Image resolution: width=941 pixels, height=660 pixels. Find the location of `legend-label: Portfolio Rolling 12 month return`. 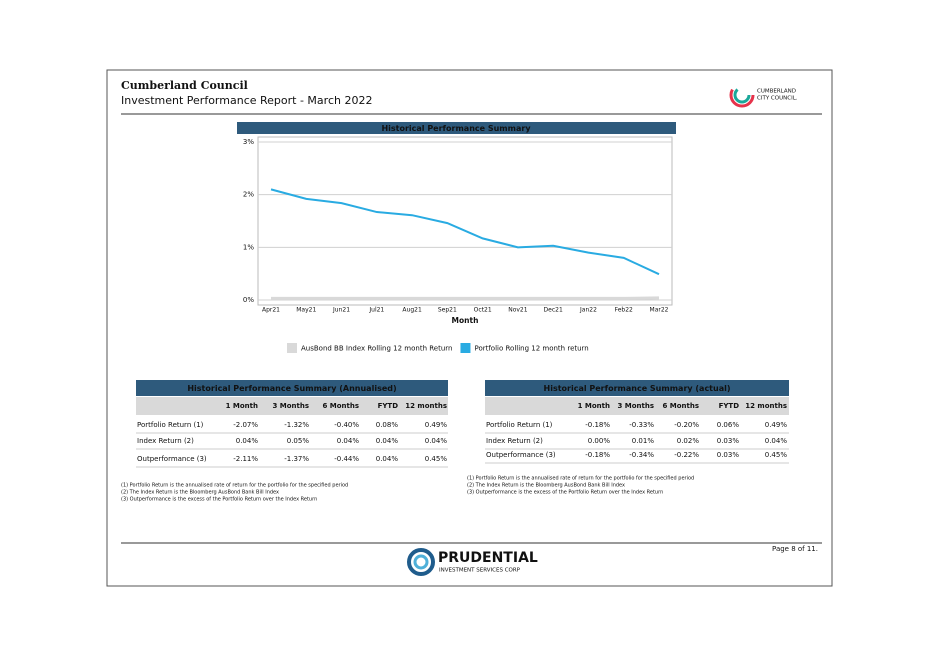

legend-label: Portfolio Rolling 12 month return is located at coordinates (531, 349).